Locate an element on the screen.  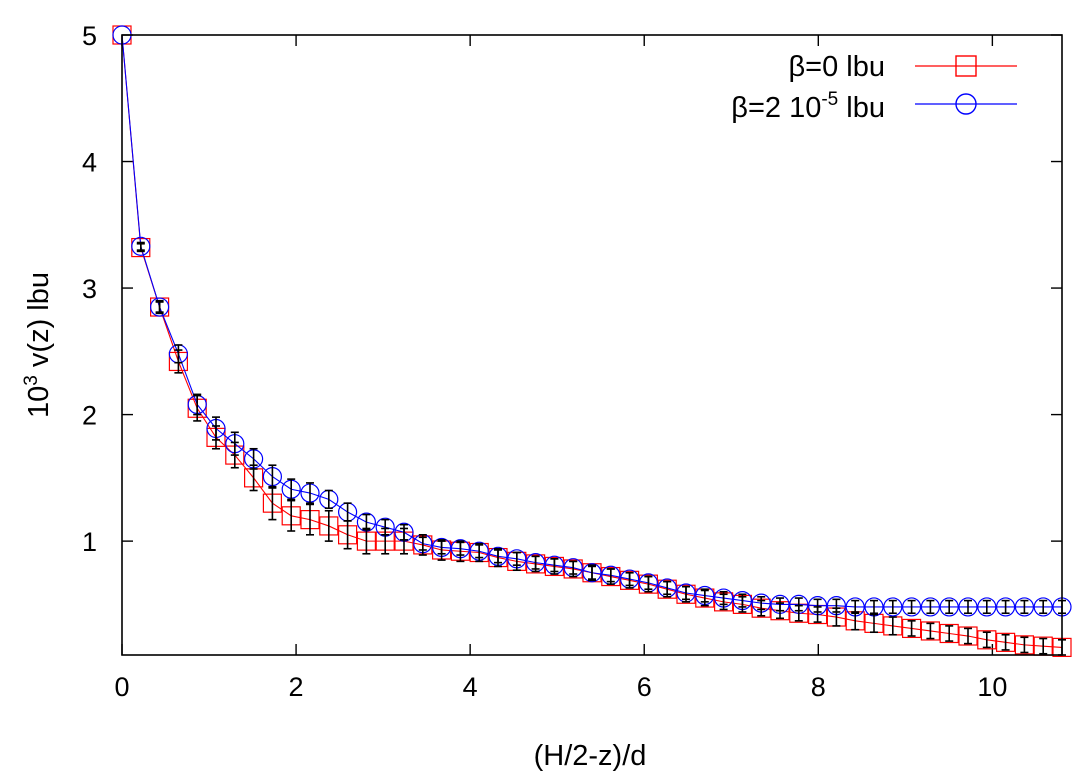
x-tick-labels: 0 2 4 6 8 10 is located at coordinates (560, 687).